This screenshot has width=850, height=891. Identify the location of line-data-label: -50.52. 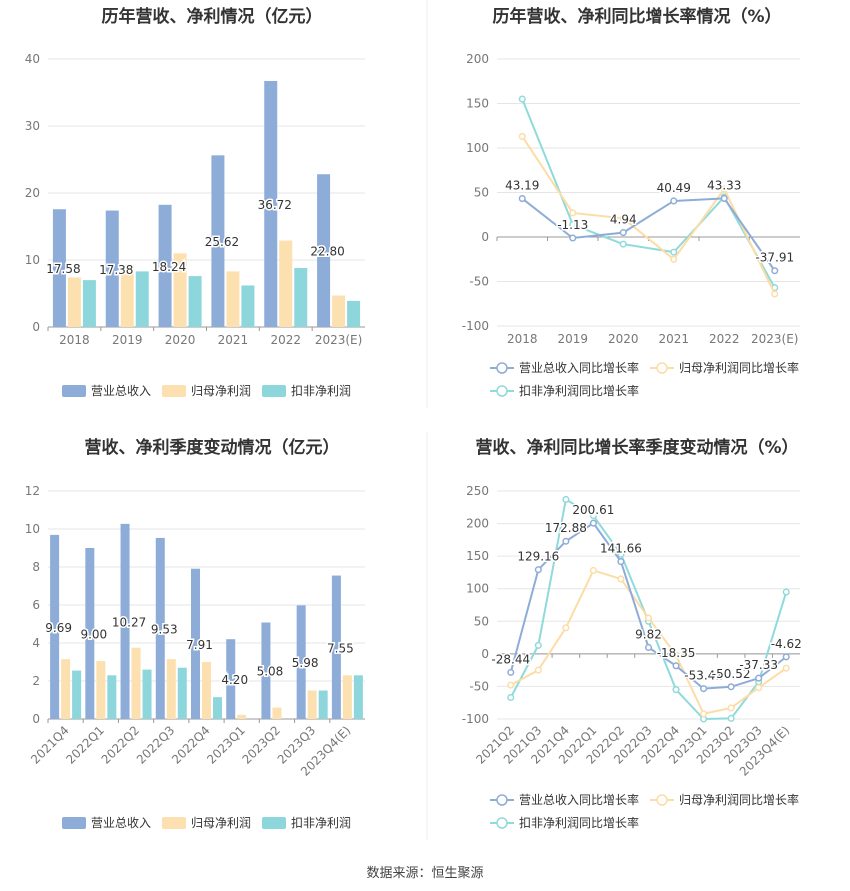
(731, 674).